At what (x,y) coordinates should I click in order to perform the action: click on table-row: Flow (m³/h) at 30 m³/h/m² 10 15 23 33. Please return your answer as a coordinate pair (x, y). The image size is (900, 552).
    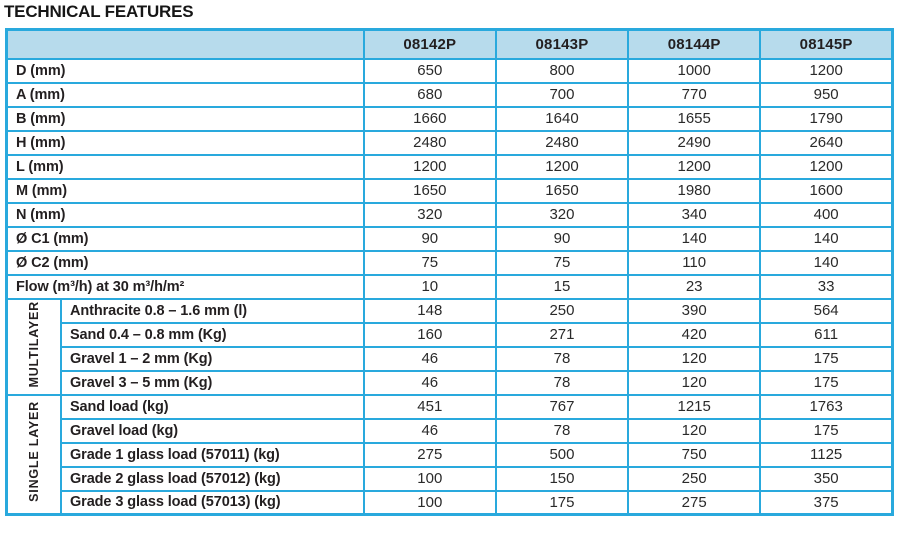
    Looking at the image, I should click on (449, 286).